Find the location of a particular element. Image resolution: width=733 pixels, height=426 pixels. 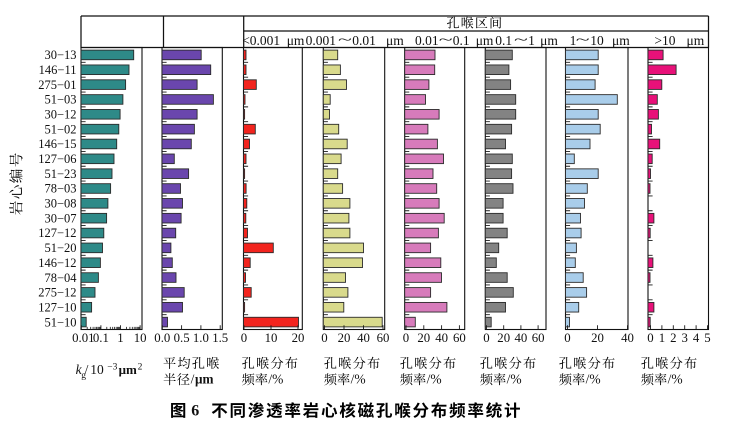

svg-text: 1.0 is located at coordinates (201, 338).